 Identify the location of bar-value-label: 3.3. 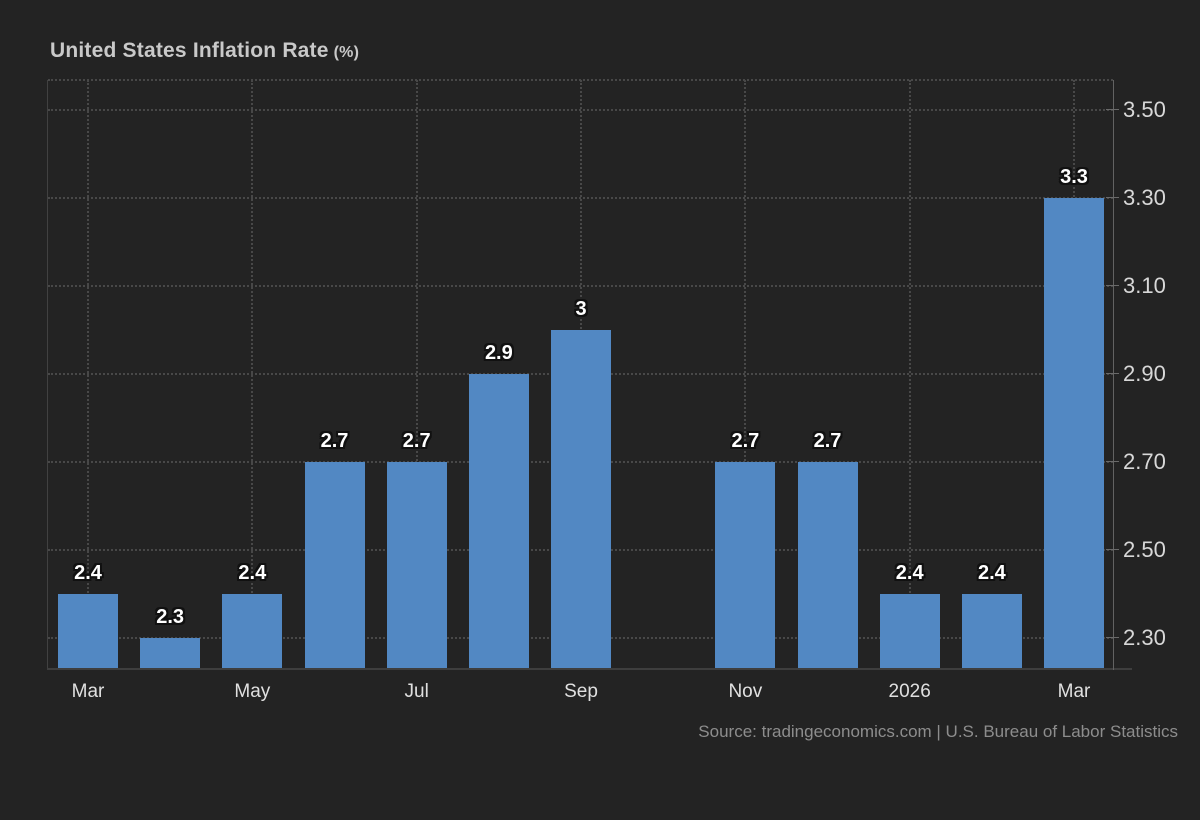
(1074, 176).